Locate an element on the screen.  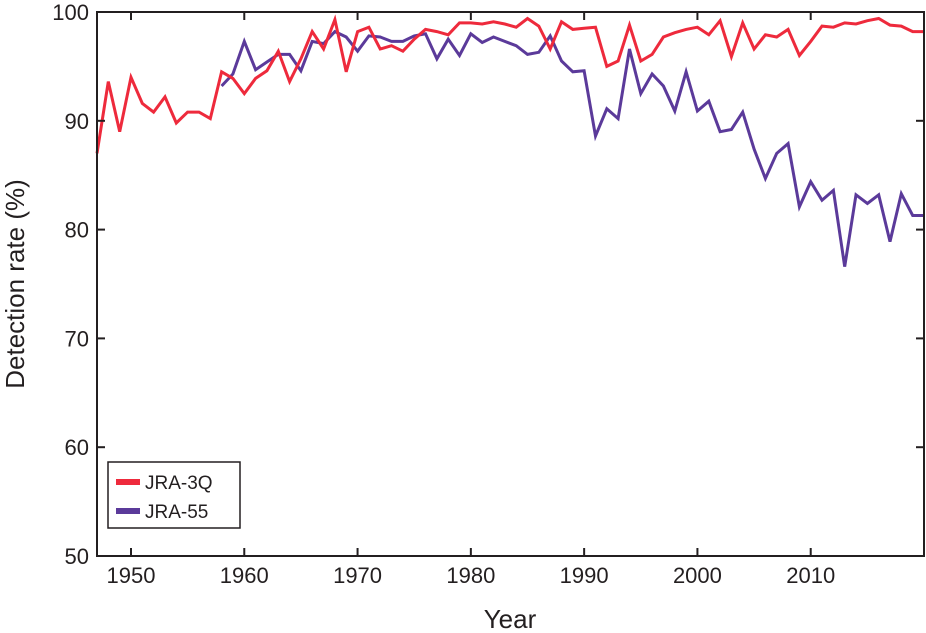
x-axis-title: Year is located at coordinates (510, 618).